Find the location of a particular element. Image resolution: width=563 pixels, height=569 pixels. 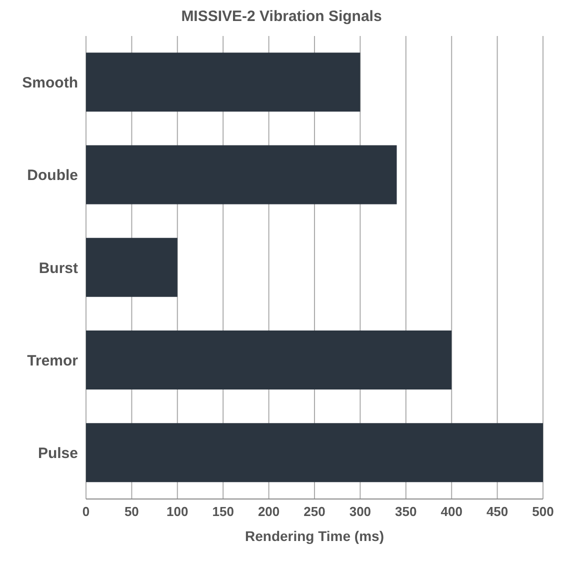

x-tick-label: 150 is located at coordinates (223, 512).